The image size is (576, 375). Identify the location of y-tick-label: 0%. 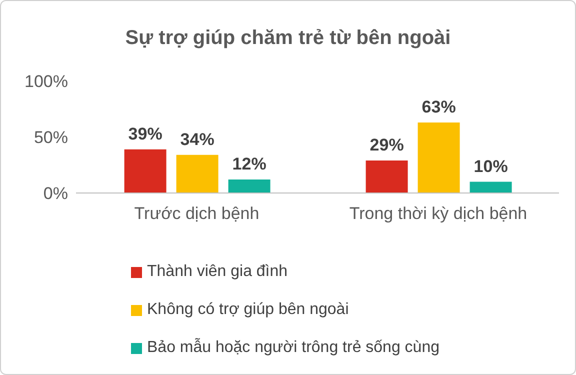
(55, 194).